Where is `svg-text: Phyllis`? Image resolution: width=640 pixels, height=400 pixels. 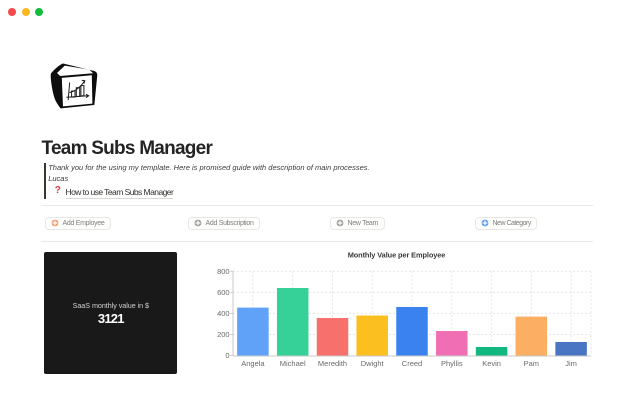 svg-text: Phyllis is located at coordinates (452, 363).